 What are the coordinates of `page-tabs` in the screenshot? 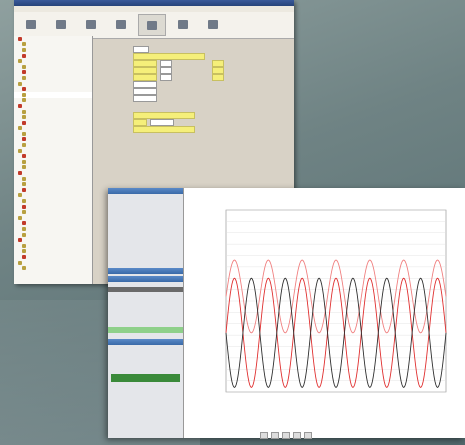 It's located at (286, 435).